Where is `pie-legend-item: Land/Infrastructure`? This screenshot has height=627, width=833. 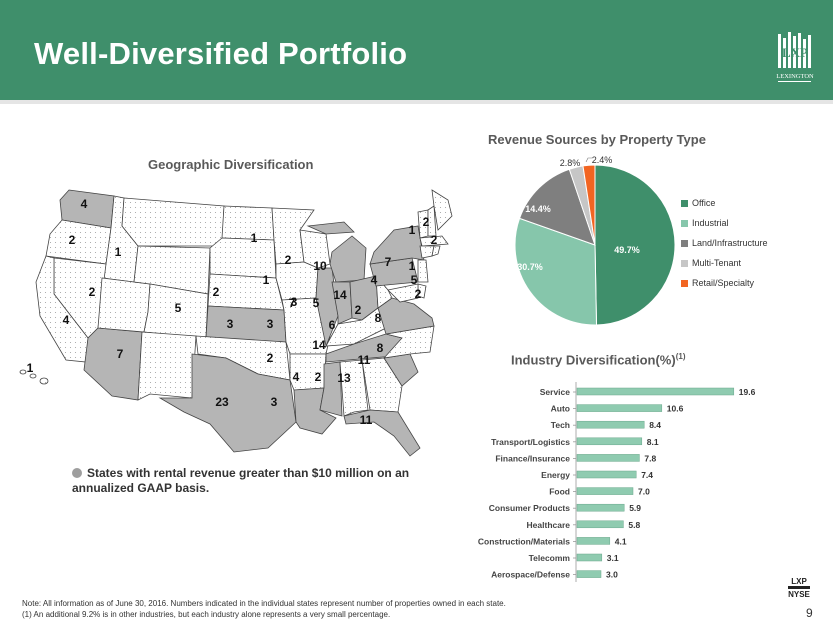 pie-legend-item: Land/Infrastructure is located at coordinates (724, 248).